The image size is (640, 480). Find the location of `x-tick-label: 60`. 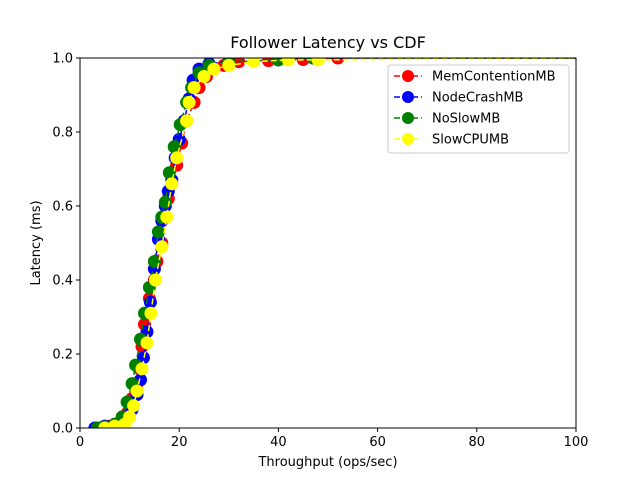

x-tick-label: 60 is located at coordinates (377, 442).